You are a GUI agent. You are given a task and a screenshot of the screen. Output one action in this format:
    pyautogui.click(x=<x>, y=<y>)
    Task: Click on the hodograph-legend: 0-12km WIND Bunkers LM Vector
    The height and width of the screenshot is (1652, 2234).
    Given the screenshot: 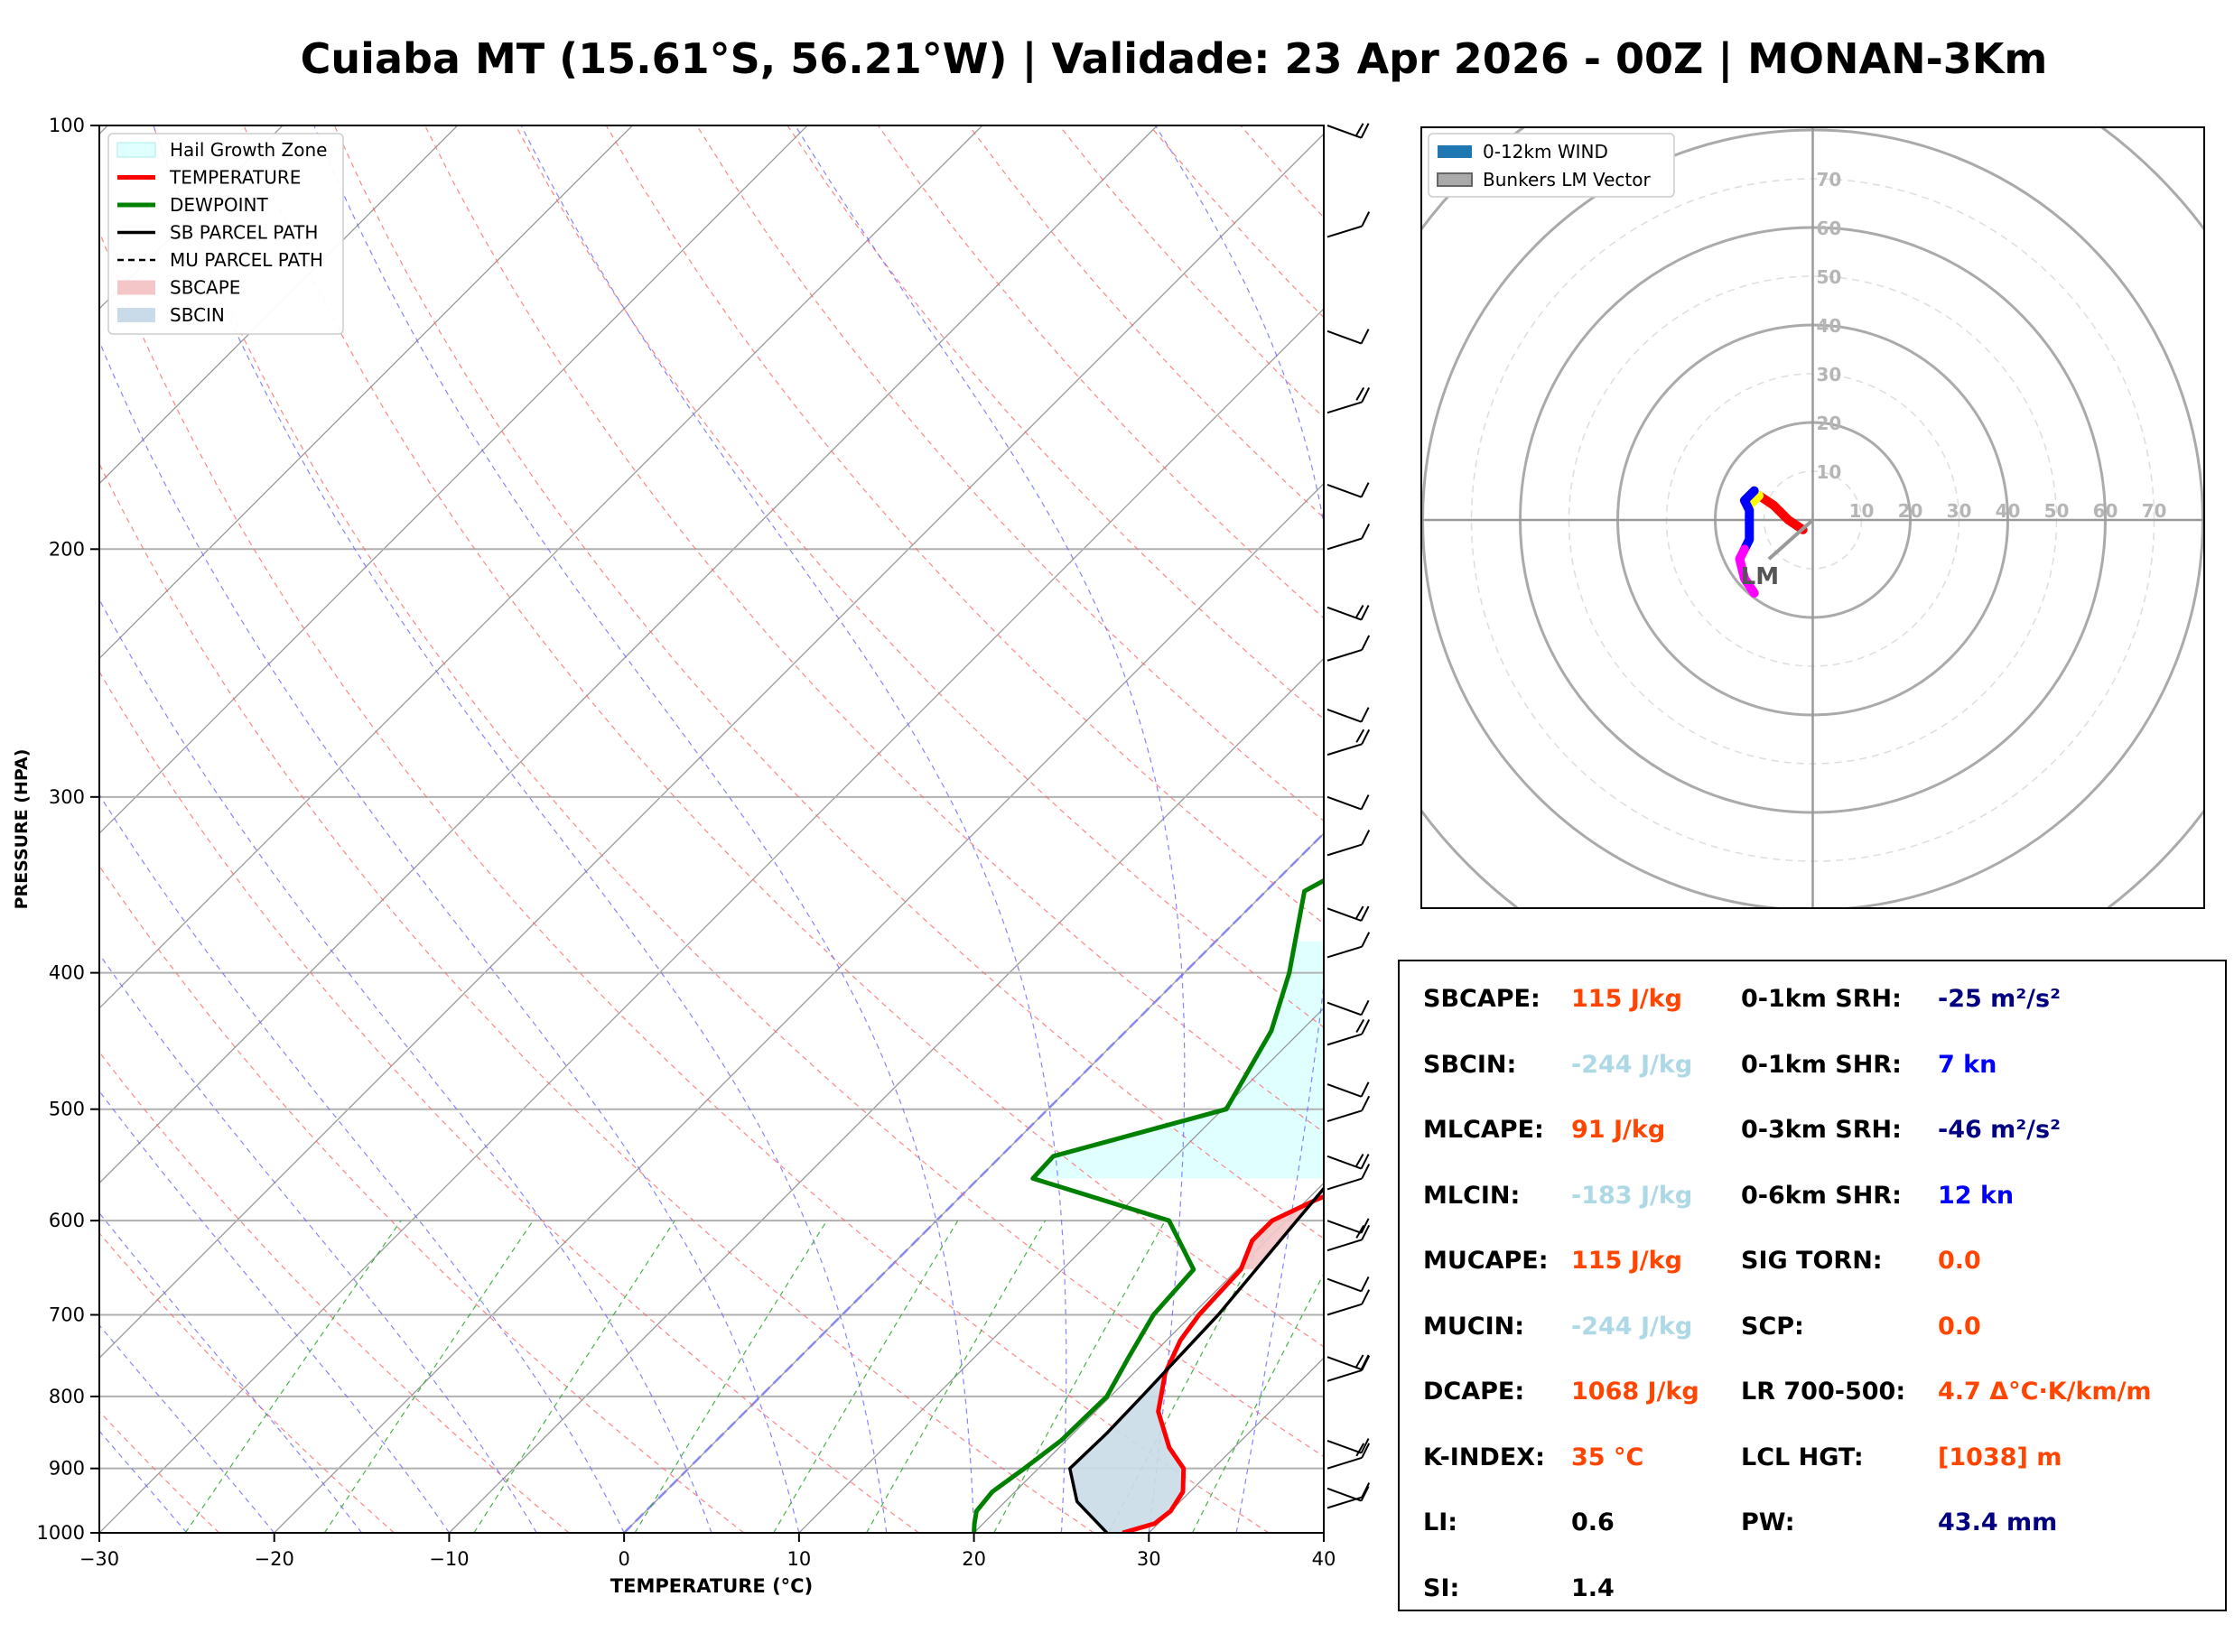 What is the action you would take?
    pyautogui.click(x=1551, y=165)
    